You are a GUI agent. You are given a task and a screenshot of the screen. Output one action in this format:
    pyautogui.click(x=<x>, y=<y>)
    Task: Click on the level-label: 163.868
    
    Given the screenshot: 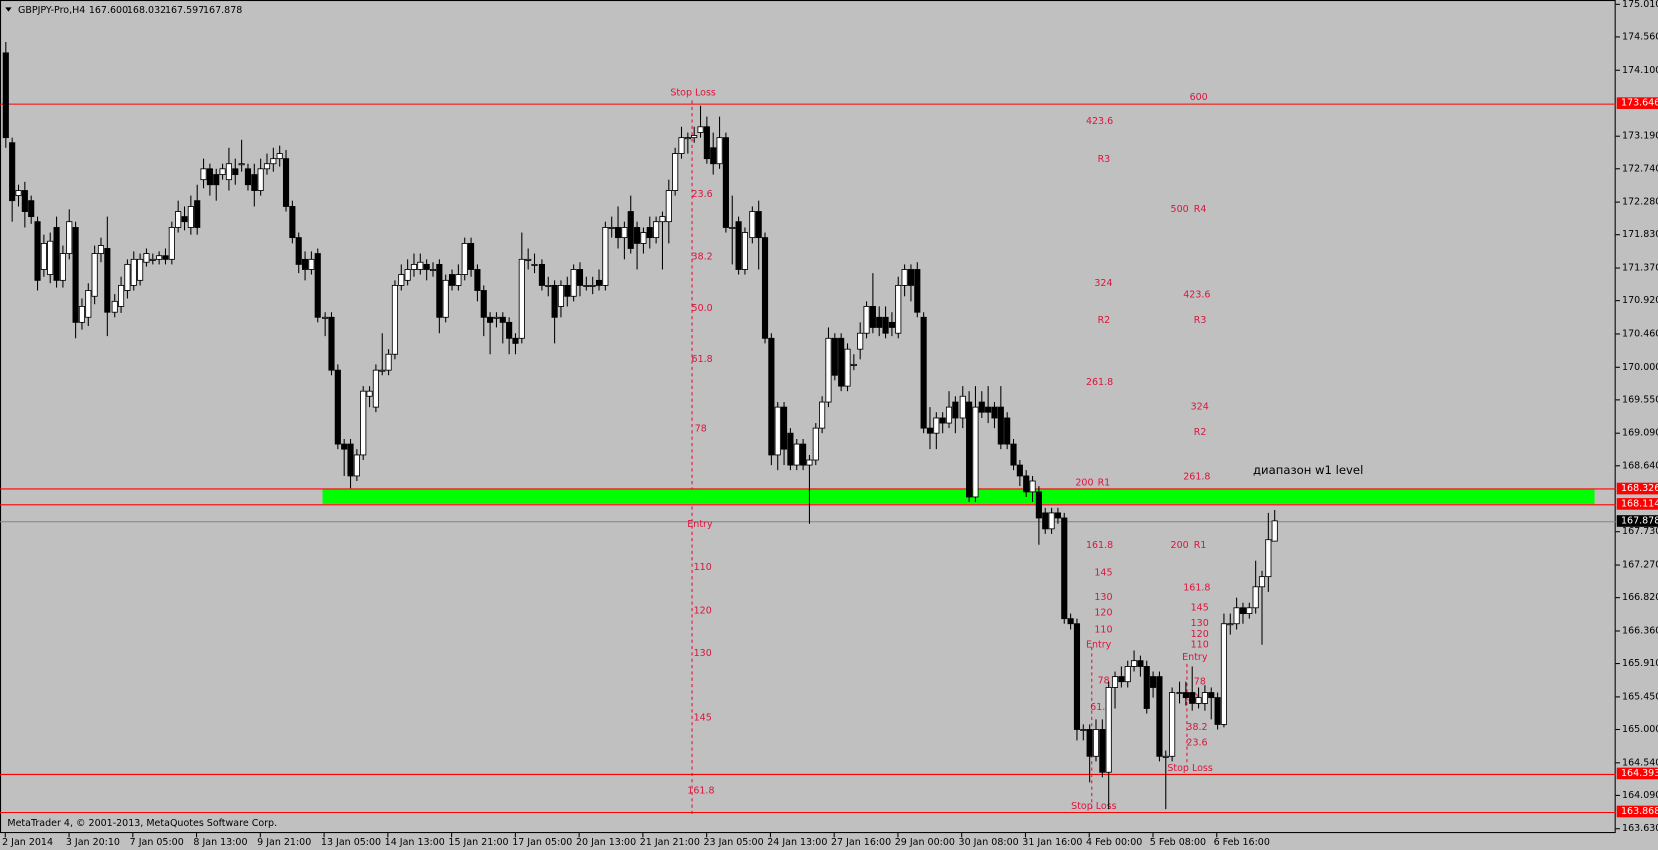 What is the action you would take?
    pyautogui.click(x=1639, y=811)
    